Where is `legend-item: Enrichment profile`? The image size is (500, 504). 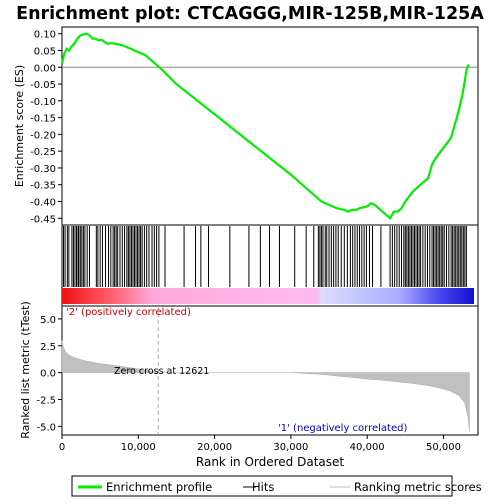 legend-item: Enrichment profile is located at coordinates (145, 487).